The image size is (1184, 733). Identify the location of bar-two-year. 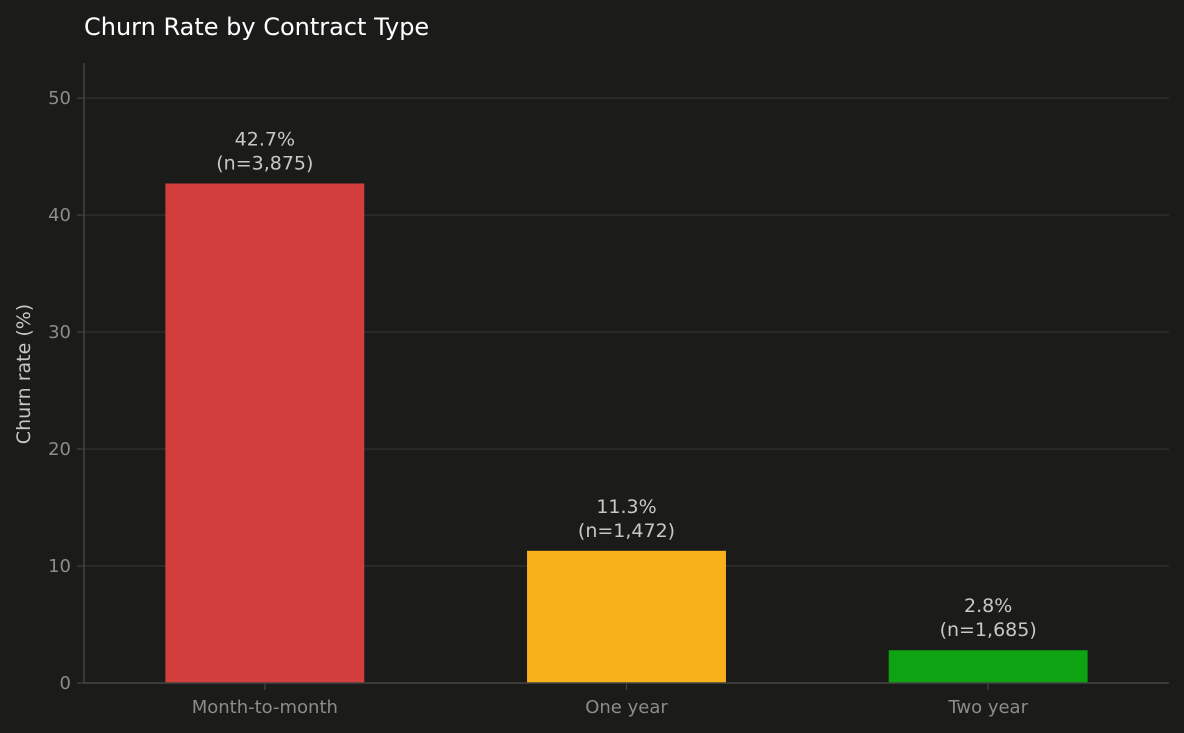
(988, 666).